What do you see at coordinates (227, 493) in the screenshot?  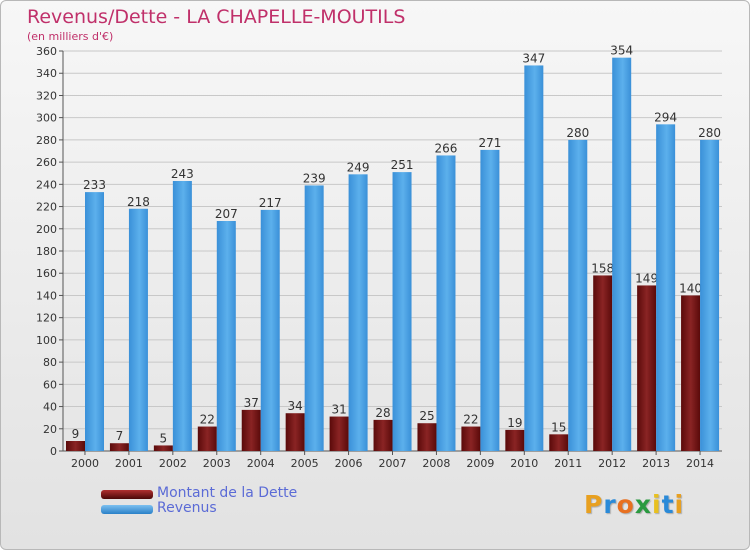 I see `legend-label-dette: Montant de la Dette` at bounding box center [227, 493].